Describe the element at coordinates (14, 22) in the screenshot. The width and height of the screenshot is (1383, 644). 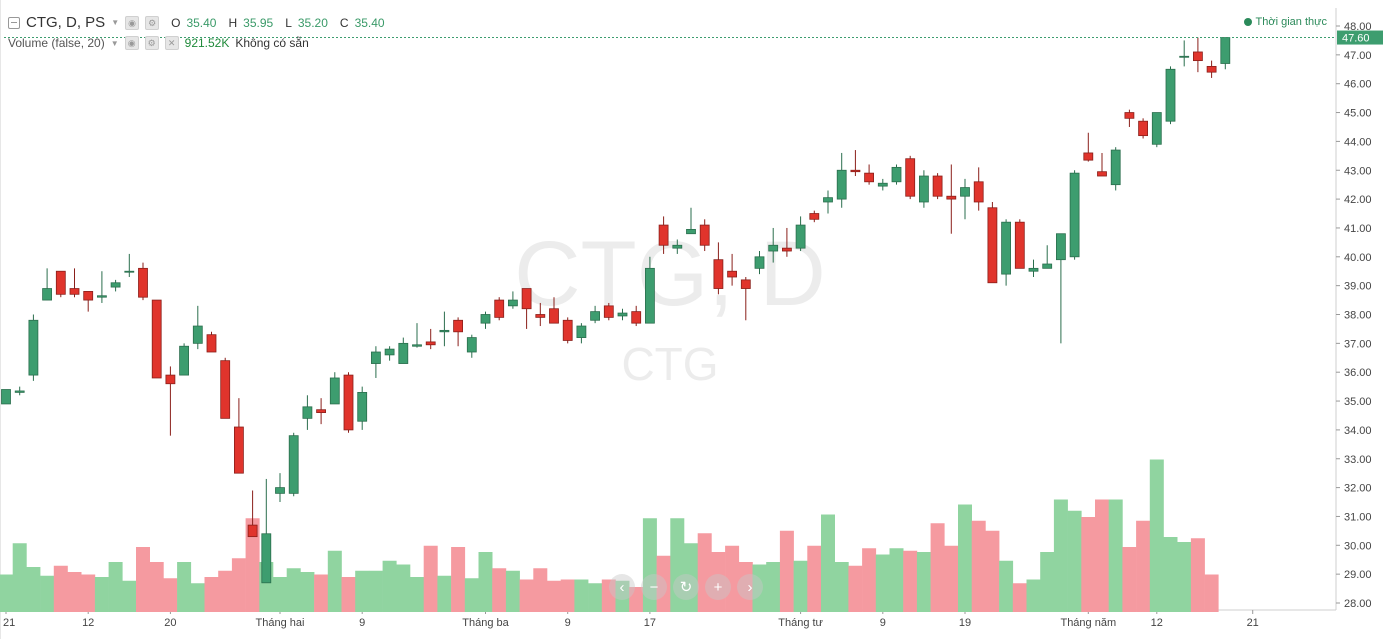
I see `collapse-icon` at that location.